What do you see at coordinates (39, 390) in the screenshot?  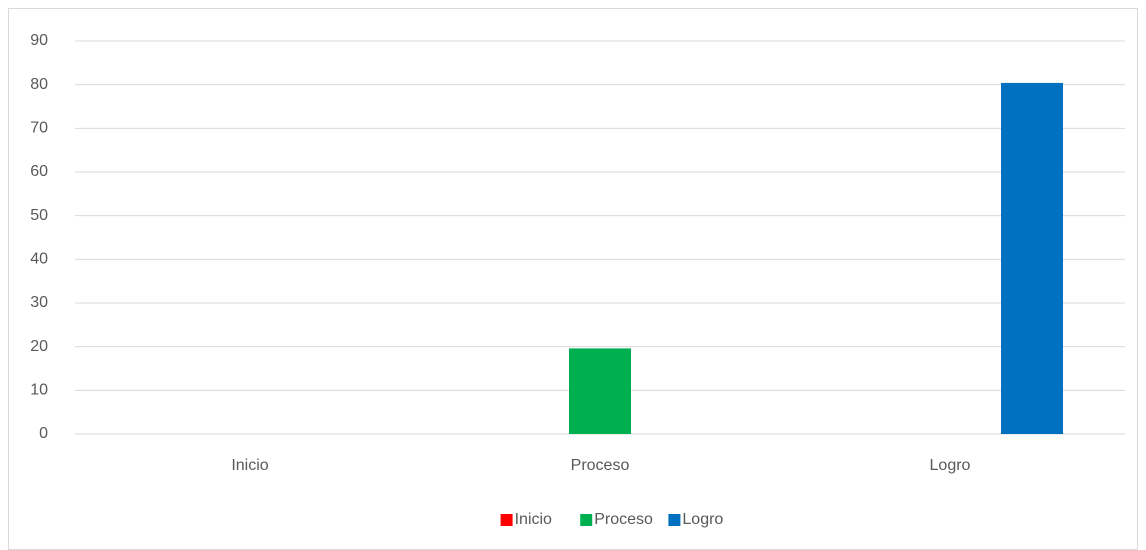 I see `y-tick-label: 10` at bounding box center [39, 390].